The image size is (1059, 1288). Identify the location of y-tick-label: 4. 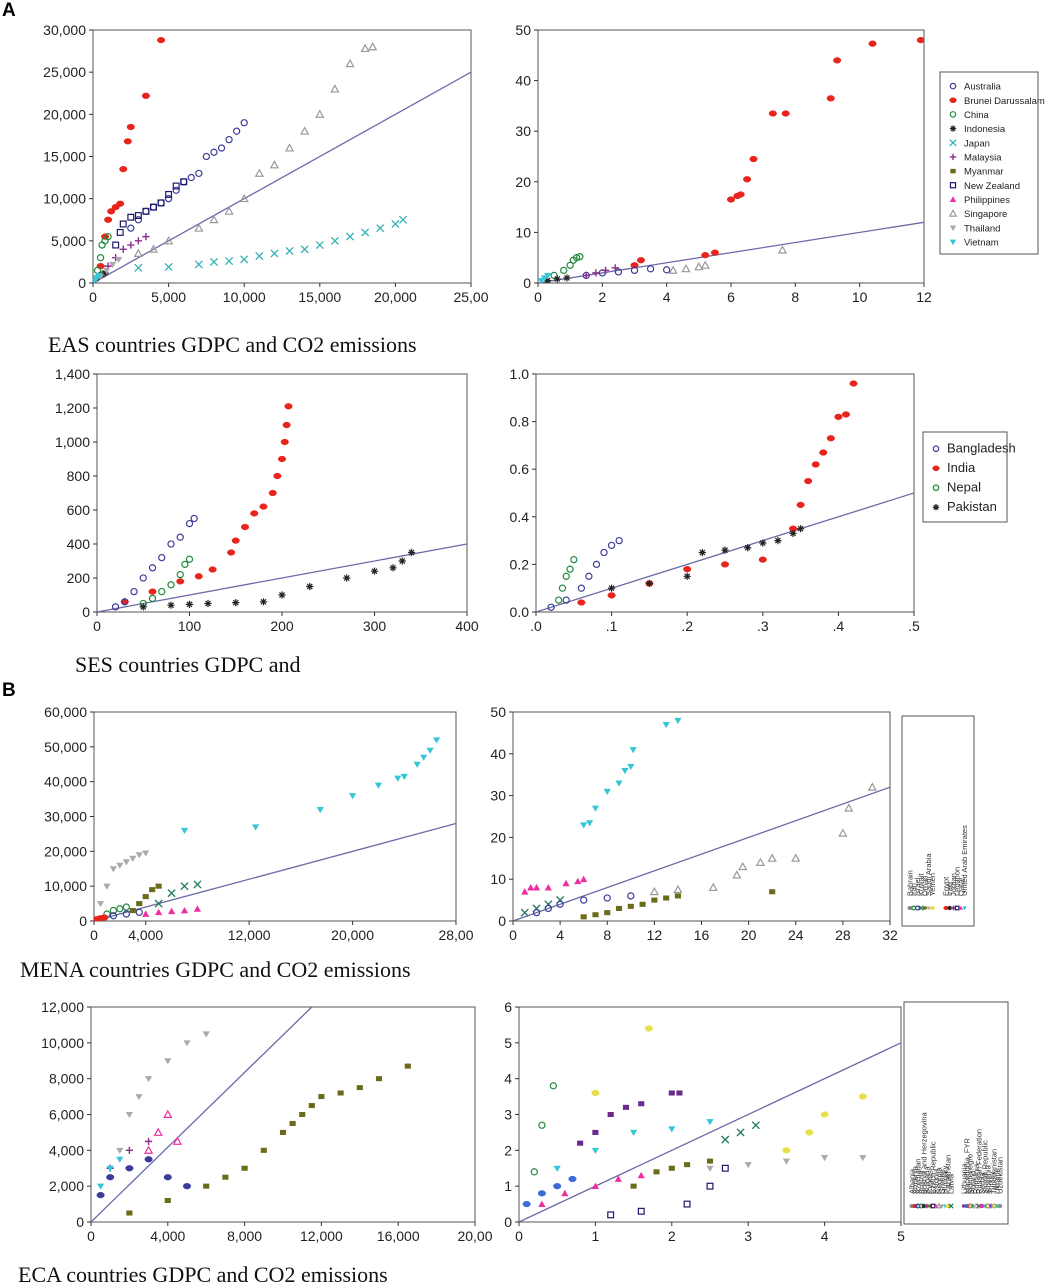
(508, 1079).